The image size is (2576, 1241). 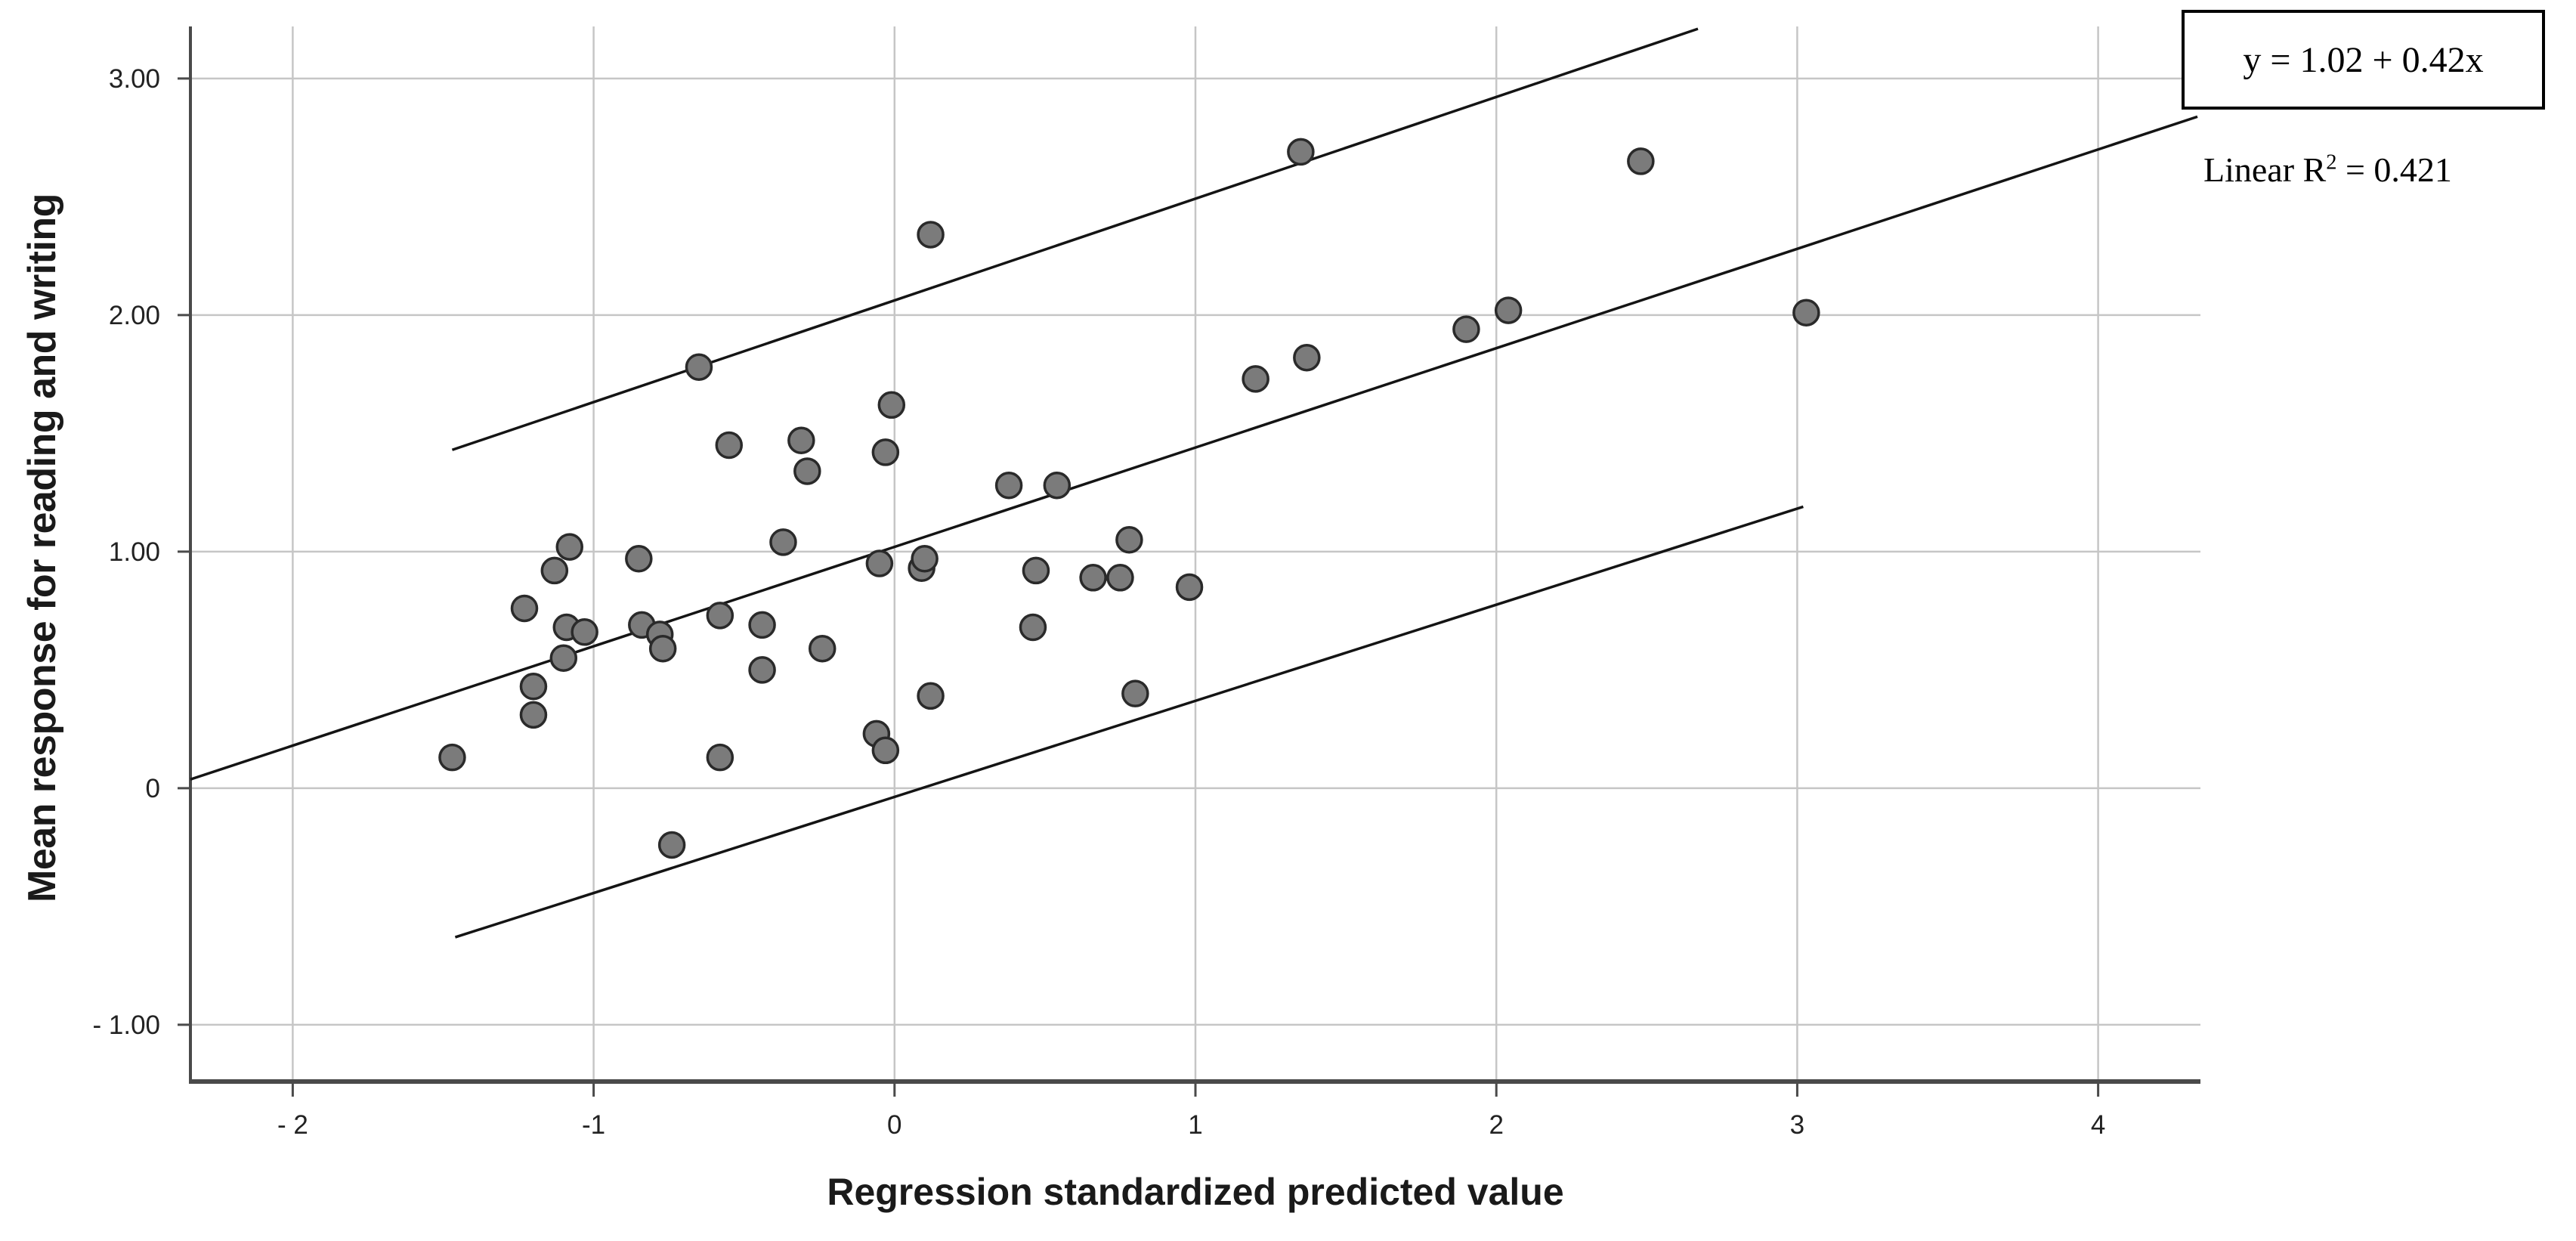 I want to click on x-tick-label: 2, so click(x=1496, y=1125).